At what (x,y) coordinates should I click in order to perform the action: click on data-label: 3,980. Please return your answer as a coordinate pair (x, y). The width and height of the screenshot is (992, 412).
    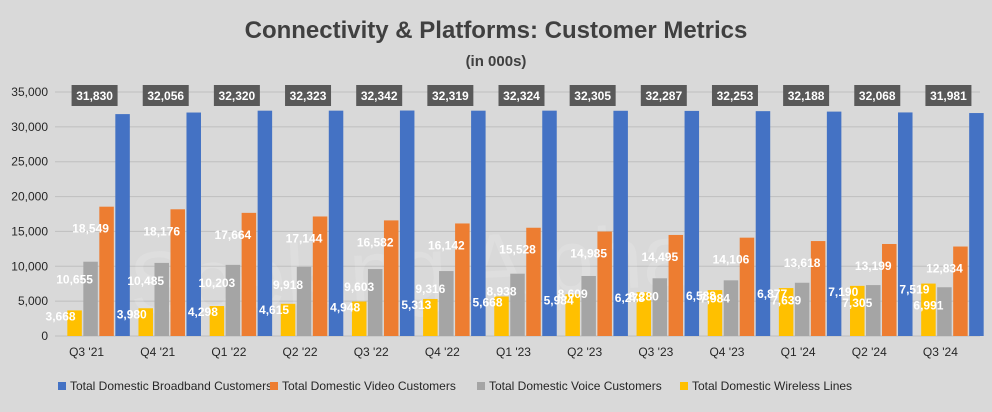
    Looking at the image, I should click on (132, 314).